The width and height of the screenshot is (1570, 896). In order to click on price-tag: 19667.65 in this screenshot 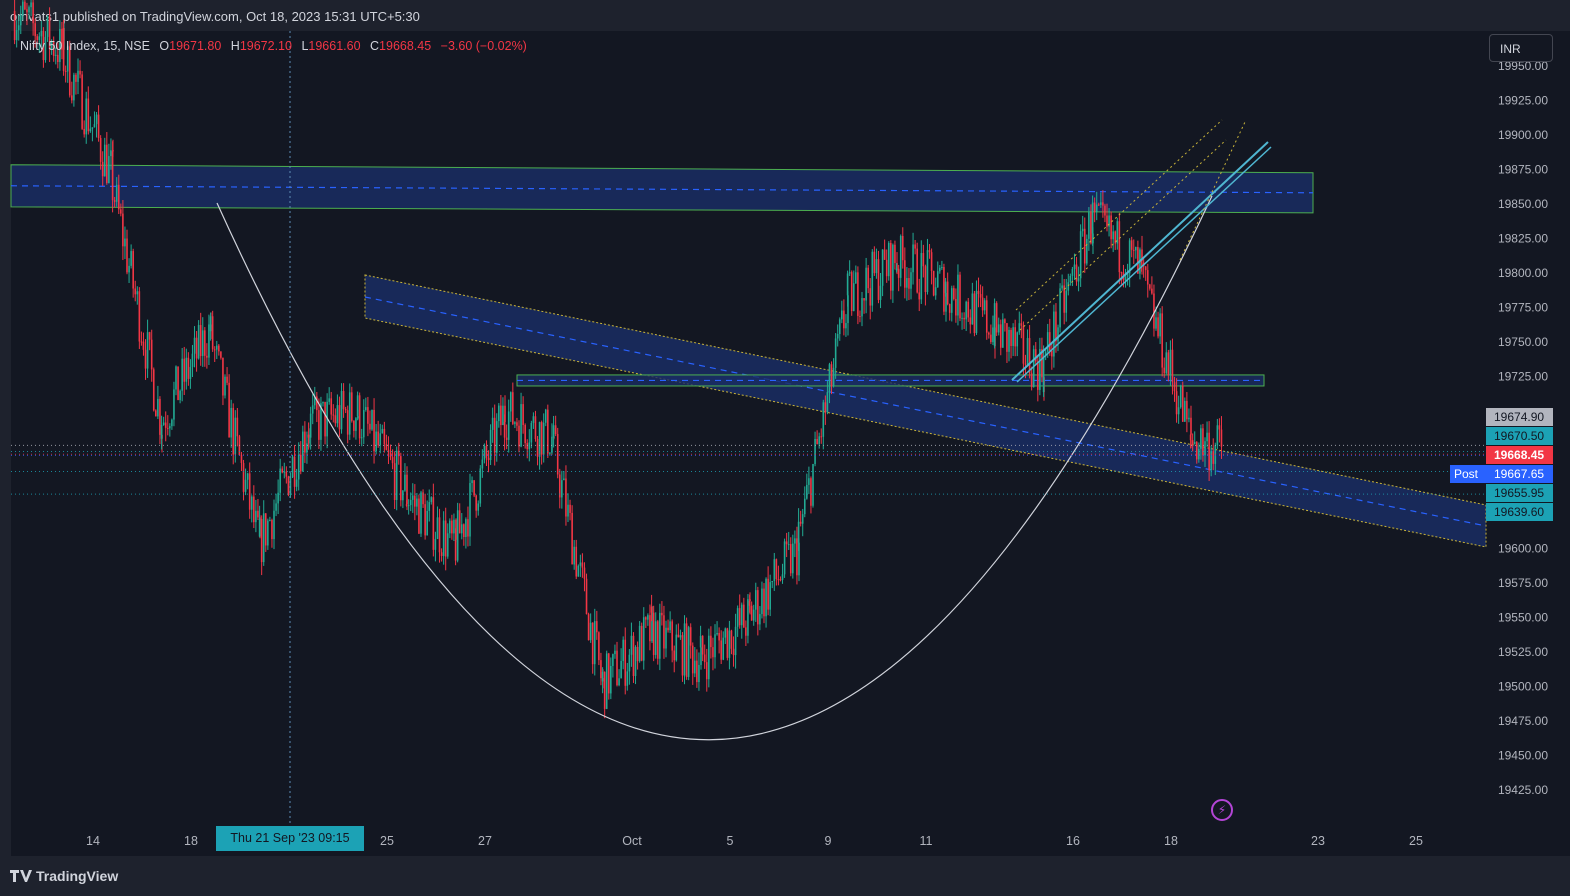, I will do `click(1519, 474)`.